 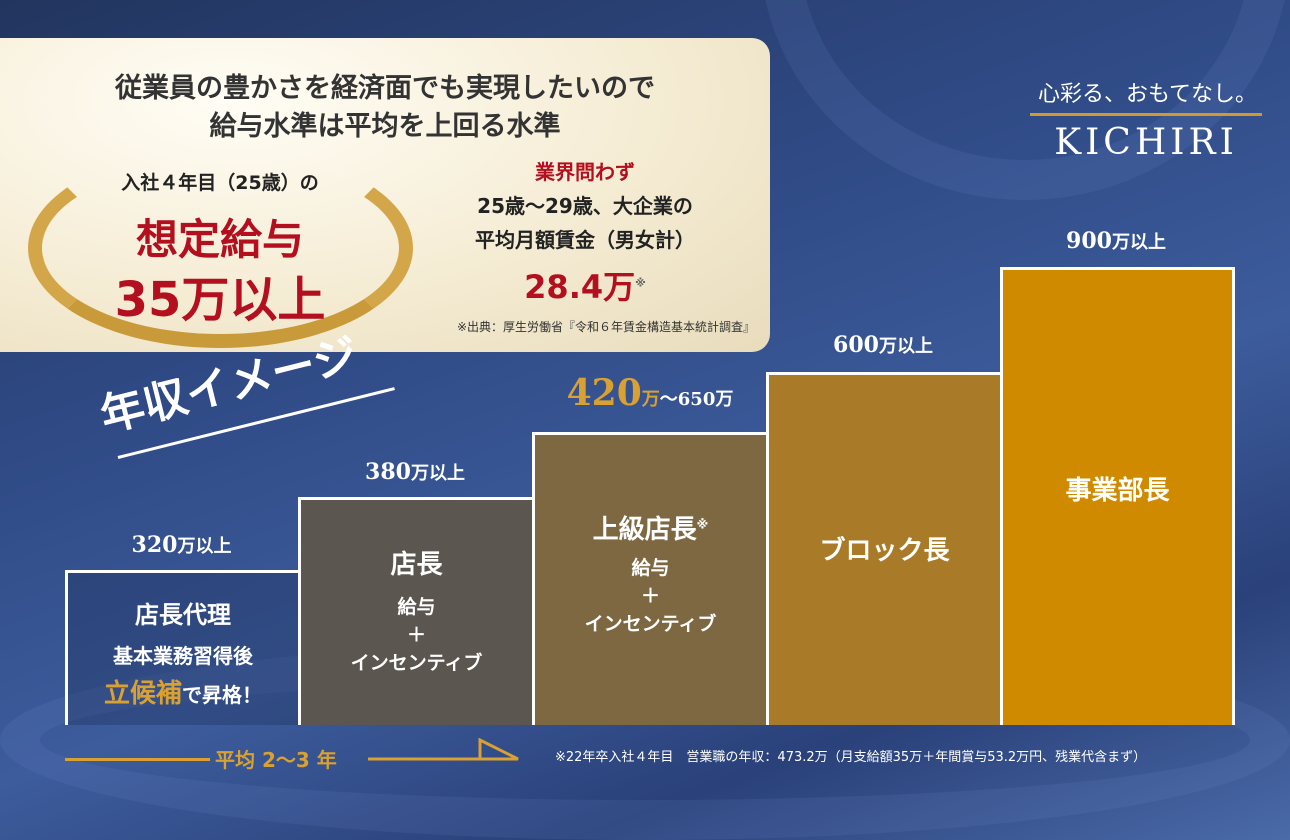 What do you see at coordinates (585, 240) in the screenshot?
I see `comparison-line-2: 平均月額賃金（男女計）` at bounding box center [585, 240].